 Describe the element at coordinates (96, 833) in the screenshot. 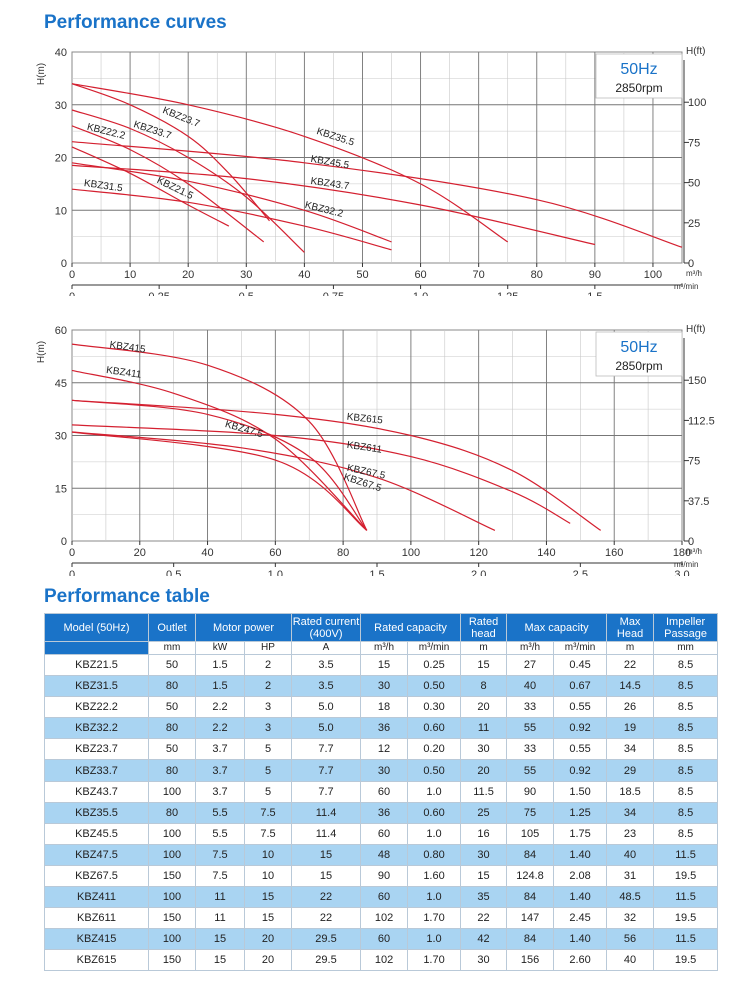

I see `model-cell: KBZ45.5` at that location.